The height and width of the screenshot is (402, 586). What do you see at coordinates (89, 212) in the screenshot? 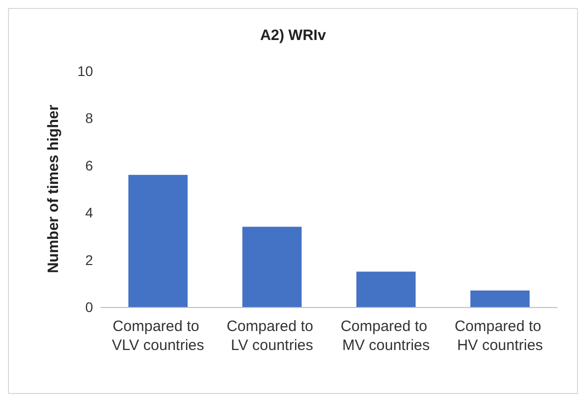
I see `y-tick-label: 4` at bounding box center [89, 212].